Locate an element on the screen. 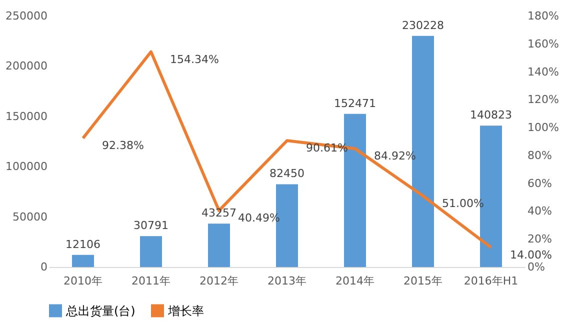  y2-tick-label: 60% is located at coordinates (540, 183).